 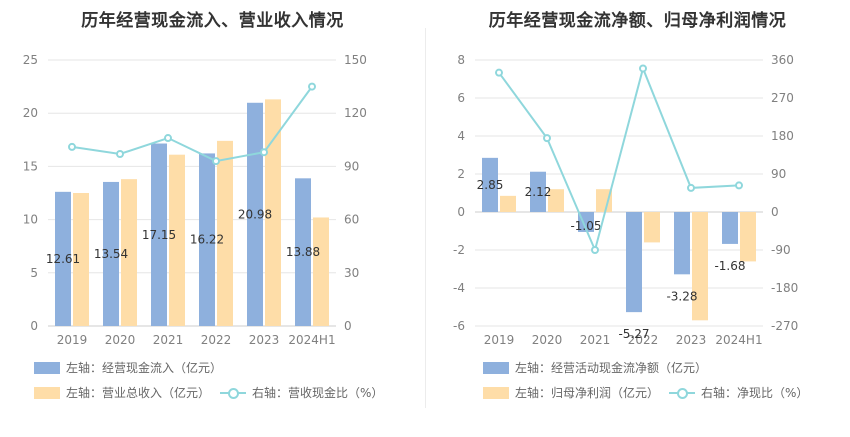 I want to click on right-ytick-left-4: 2, so click(x=461, y=174).